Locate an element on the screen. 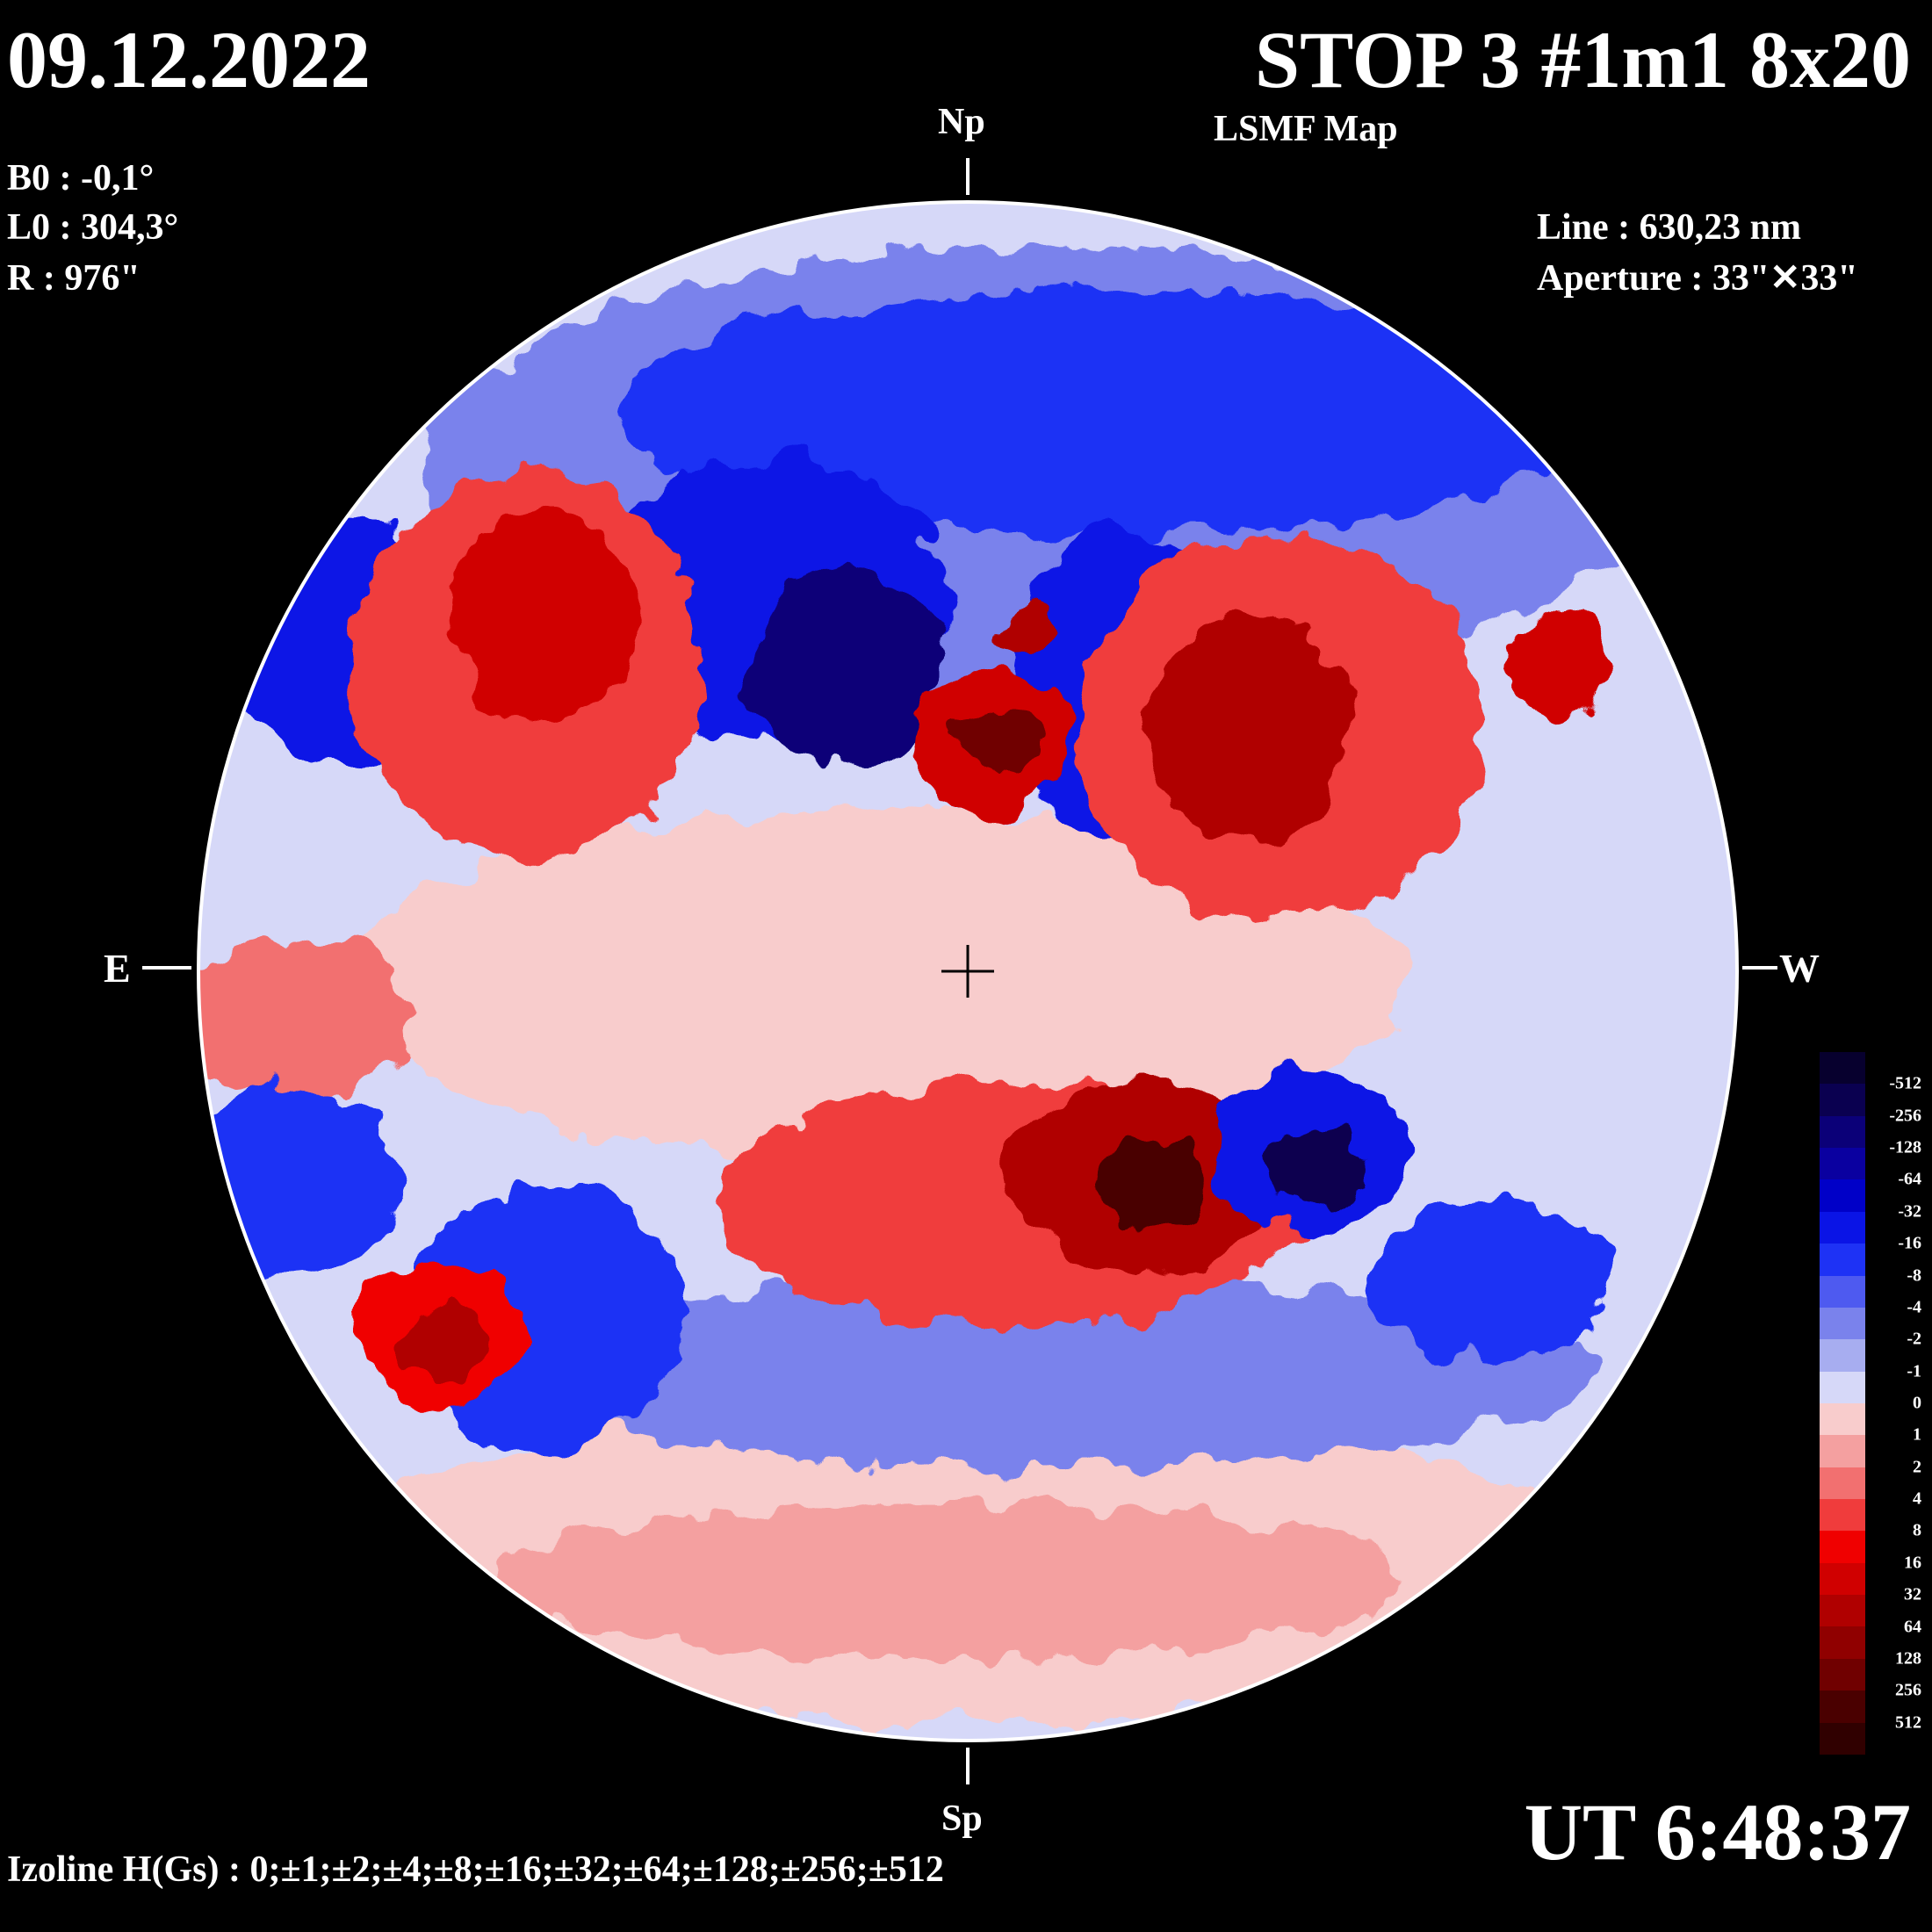 This screenshot has width=1932, height=1932. colorbar-tick-label: -256 is located at coordinates (1905, 1116).